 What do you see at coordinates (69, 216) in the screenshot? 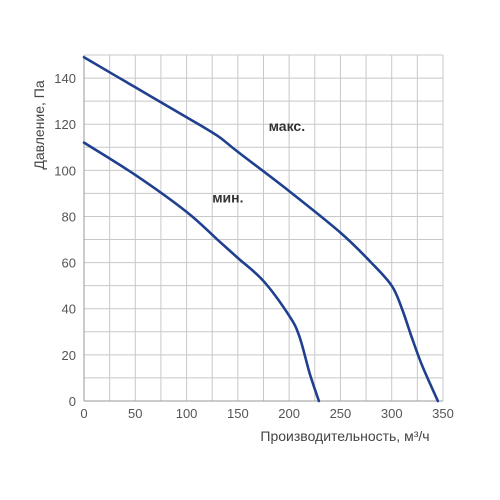
I see `y-tick-label: 80` at bounding box center [69, 216].